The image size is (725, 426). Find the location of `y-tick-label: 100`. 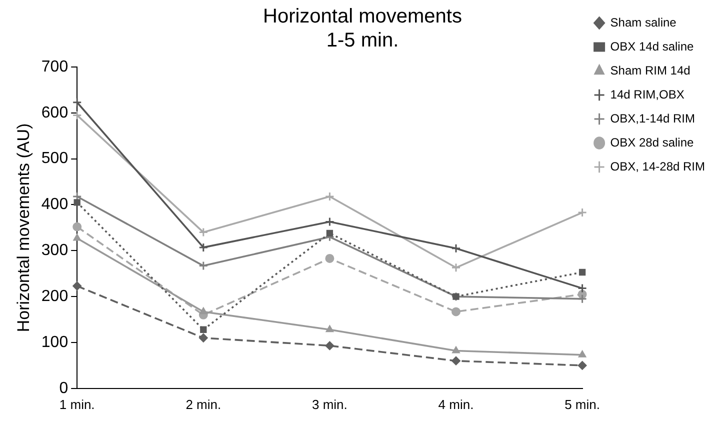

y-tick-label: 100 is located at coordinates (54, 342).